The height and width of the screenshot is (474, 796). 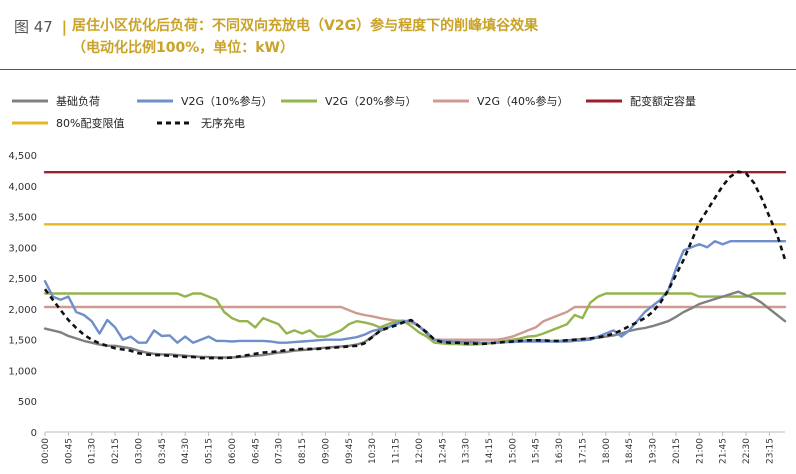 I want to click on x-tick-label: 07:30, so click(x=280, y=451).